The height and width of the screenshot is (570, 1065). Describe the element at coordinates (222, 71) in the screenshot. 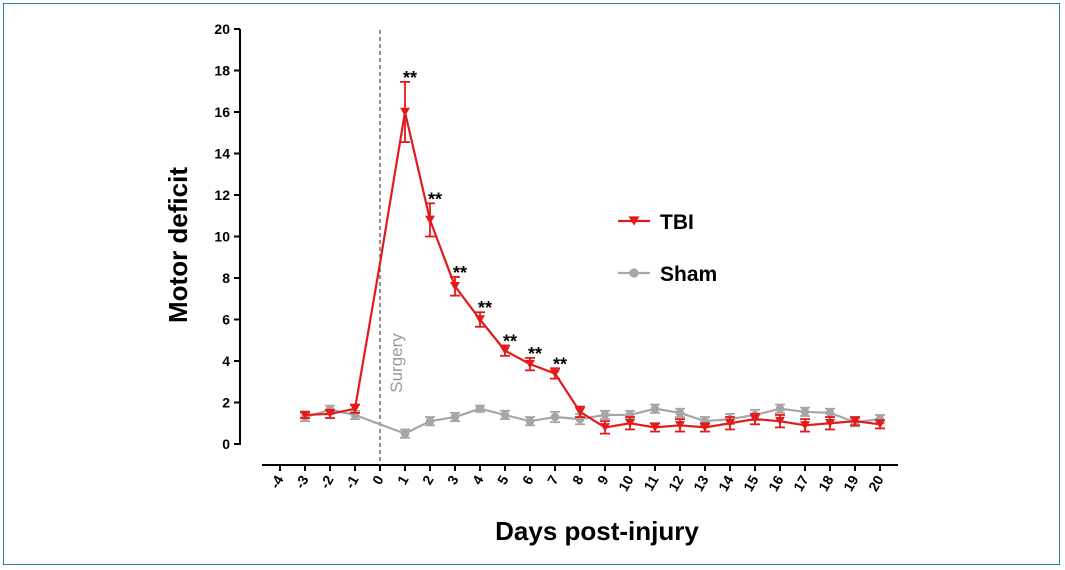

I see `y-tick-label: 18` at that location.